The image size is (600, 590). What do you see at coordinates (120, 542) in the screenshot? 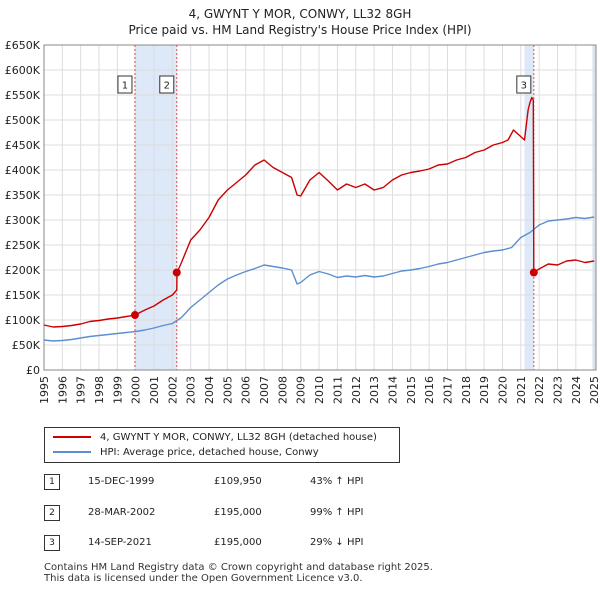
I see `sale-date: 14-SEP-2021` at bounding box center [120, 542].